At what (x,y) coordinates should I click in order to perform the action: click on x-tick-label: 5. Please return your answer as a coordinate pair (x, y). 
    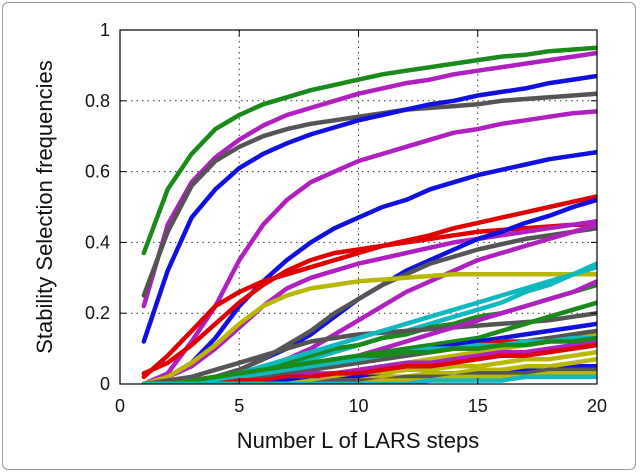
    Looking at the image, I should click on (239, 406).